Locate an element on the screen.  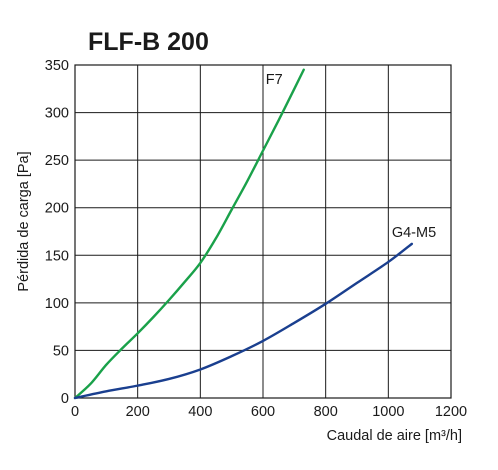
x-tick-label: 800 is located at coordinates (326, 412).